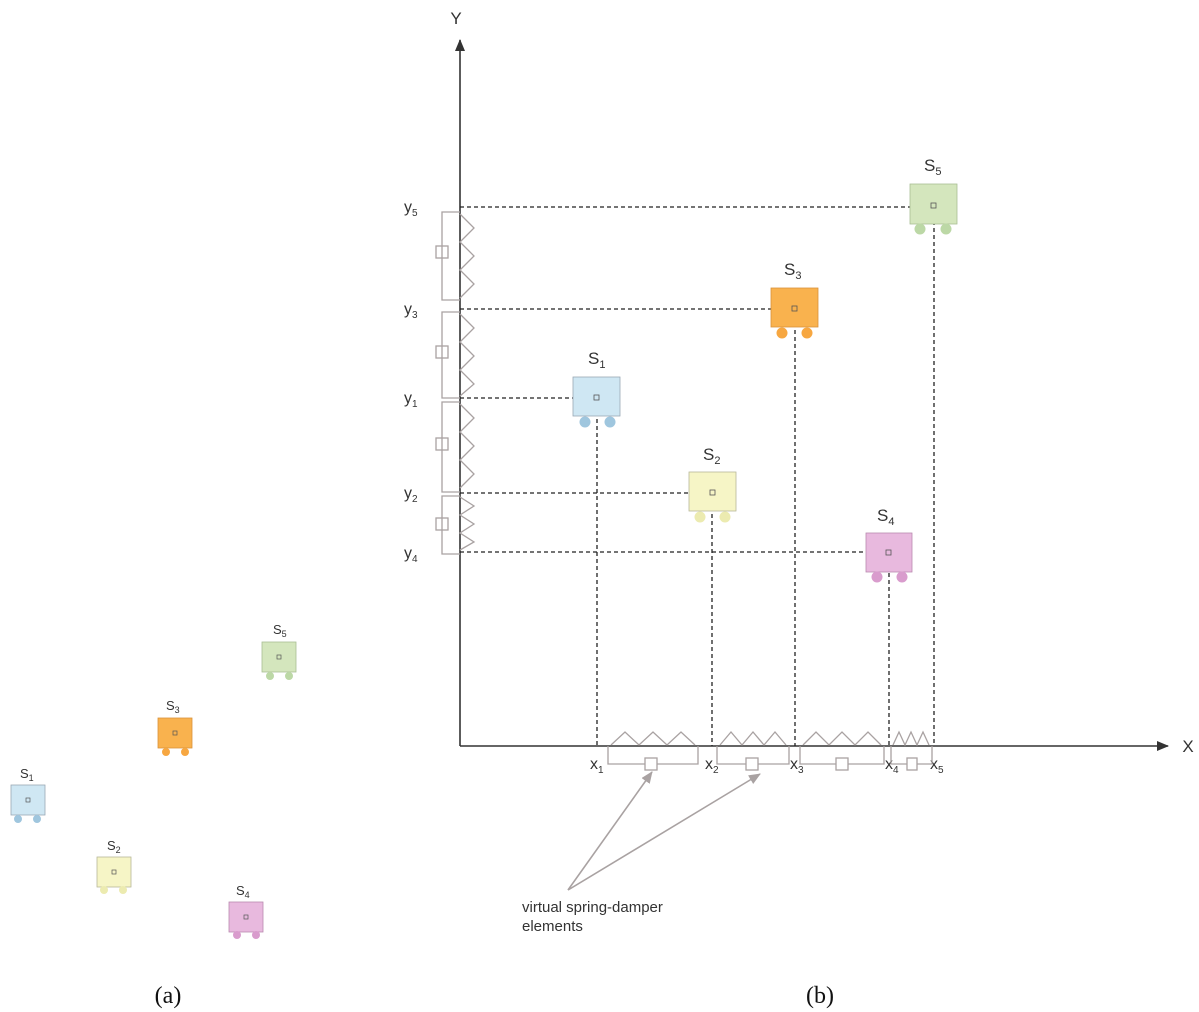 The width and height of the screenshot is (1199, 1012). Describe the element at coordinates (289, 676) in the screenshot. I see `robot-s5-a-wheel-right` at that location.